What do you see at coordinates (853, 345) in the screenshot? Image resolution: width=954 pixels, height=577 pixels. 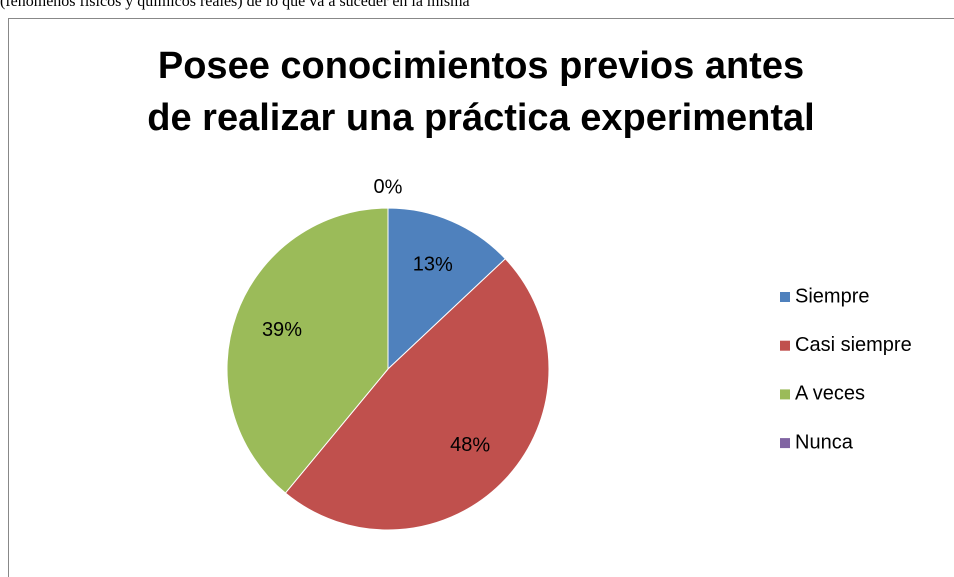 I see `legend-label: Casi siempre` at bounding box center [853, 345].